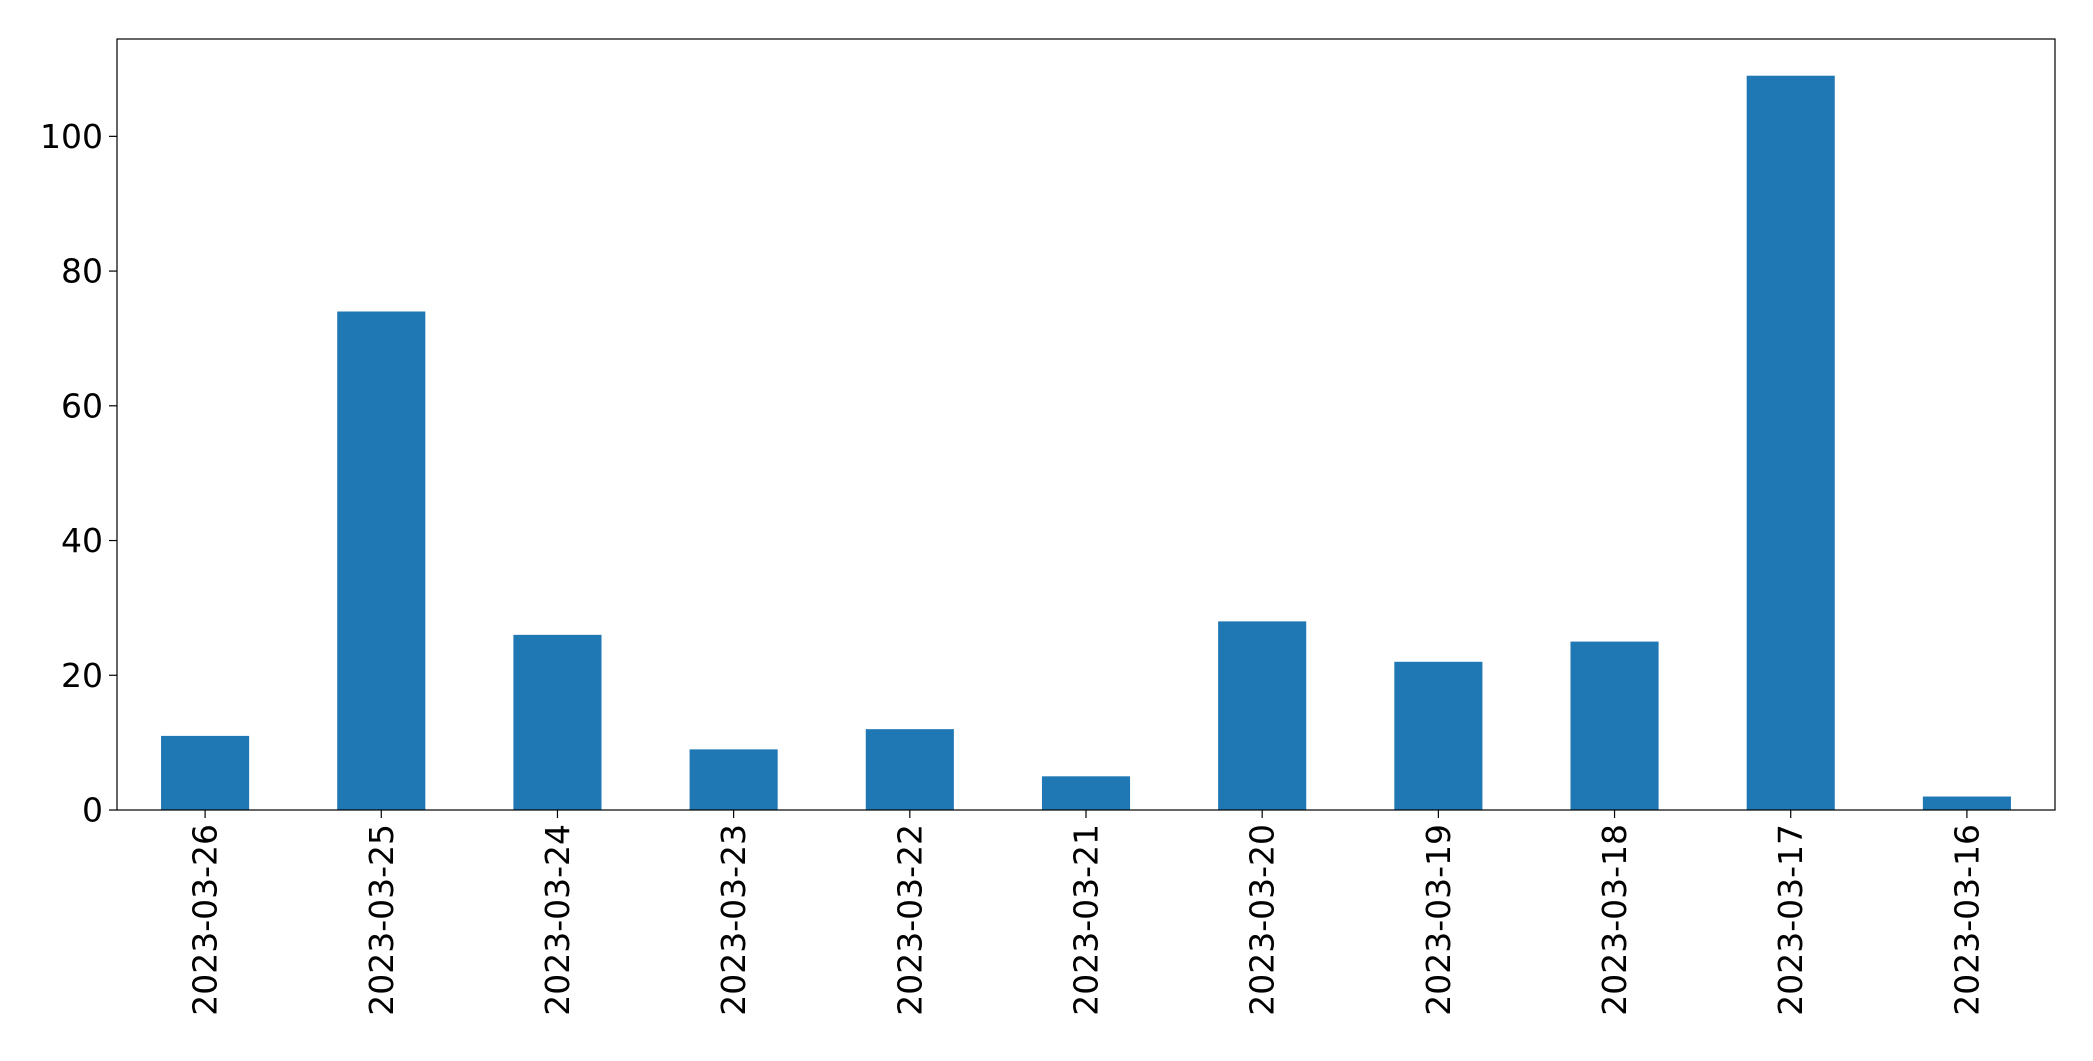  What do you see at coordinates (82, 540) in the screenshot?
I see `y-tick-label: 40` at bounding box center [82, 540].